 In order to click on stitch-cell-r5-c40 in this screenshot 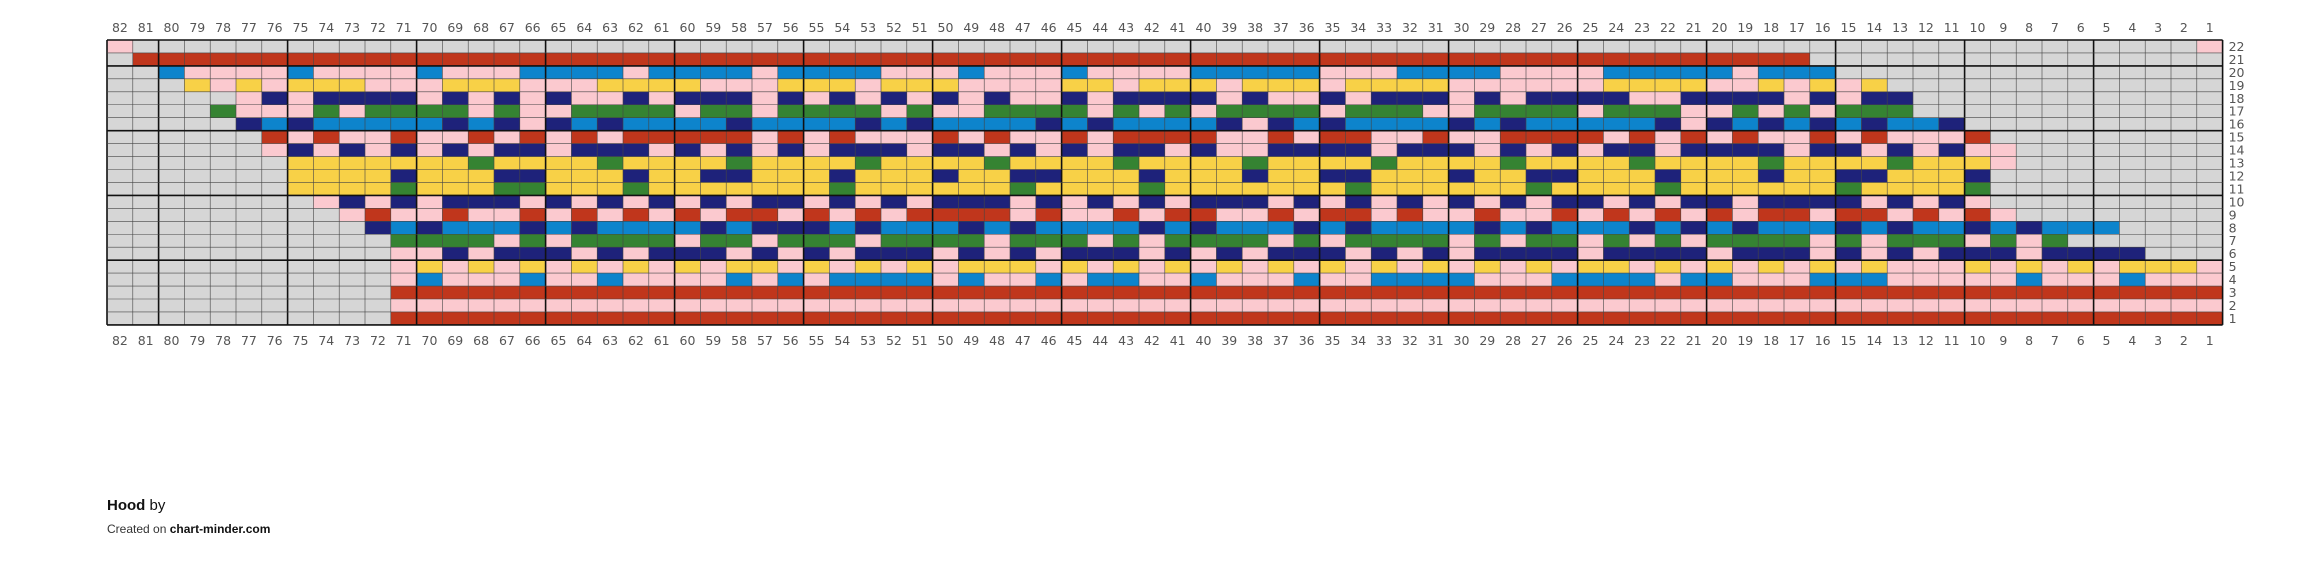, I will do `click(1203, 267)`.